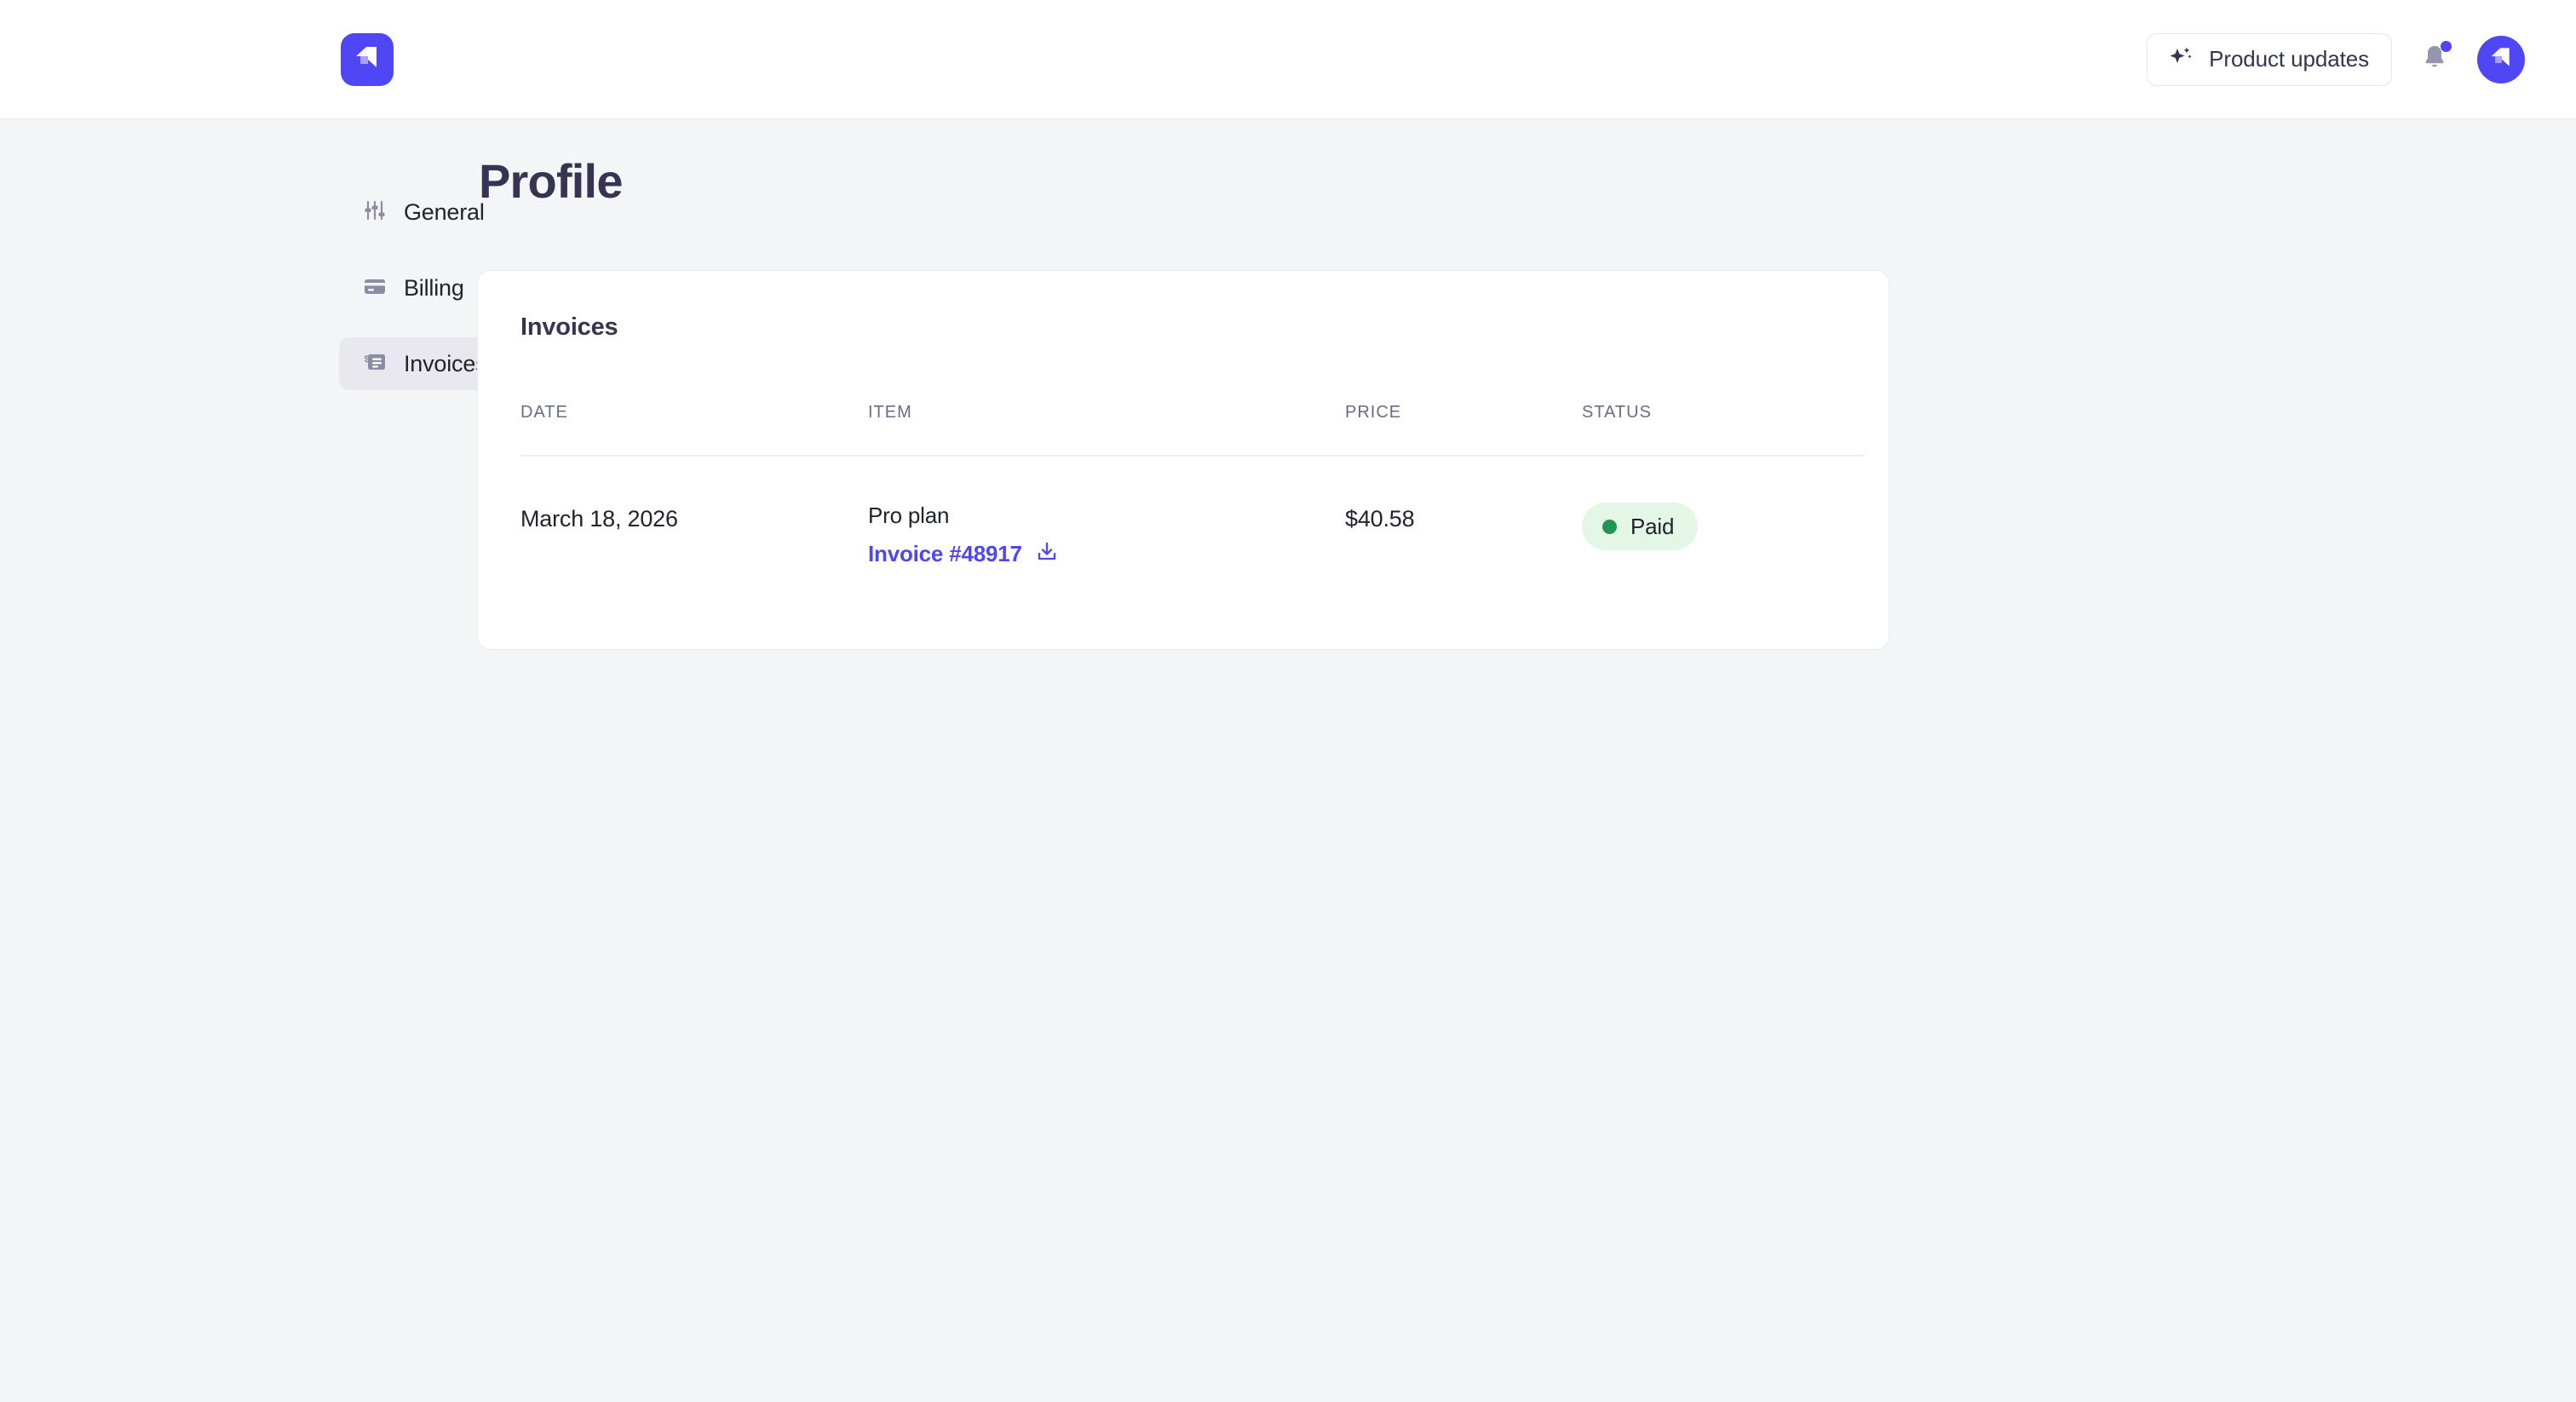 The height and width of the screenshot is (1402, 2576). I want to click on table-header-row: DATE ITEM PRICE STATUS, so click(1193, 430).